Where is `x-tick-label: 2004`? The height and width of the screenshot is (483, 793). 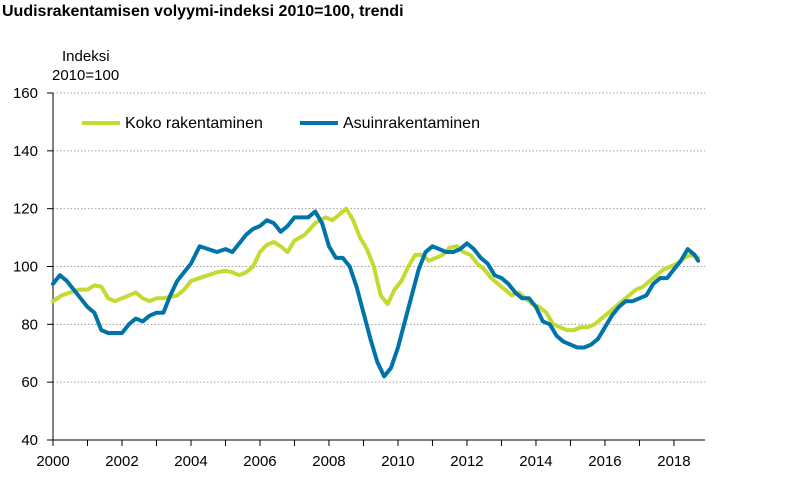 x-tick-label: 2004 is located at coordinates (190, 461).